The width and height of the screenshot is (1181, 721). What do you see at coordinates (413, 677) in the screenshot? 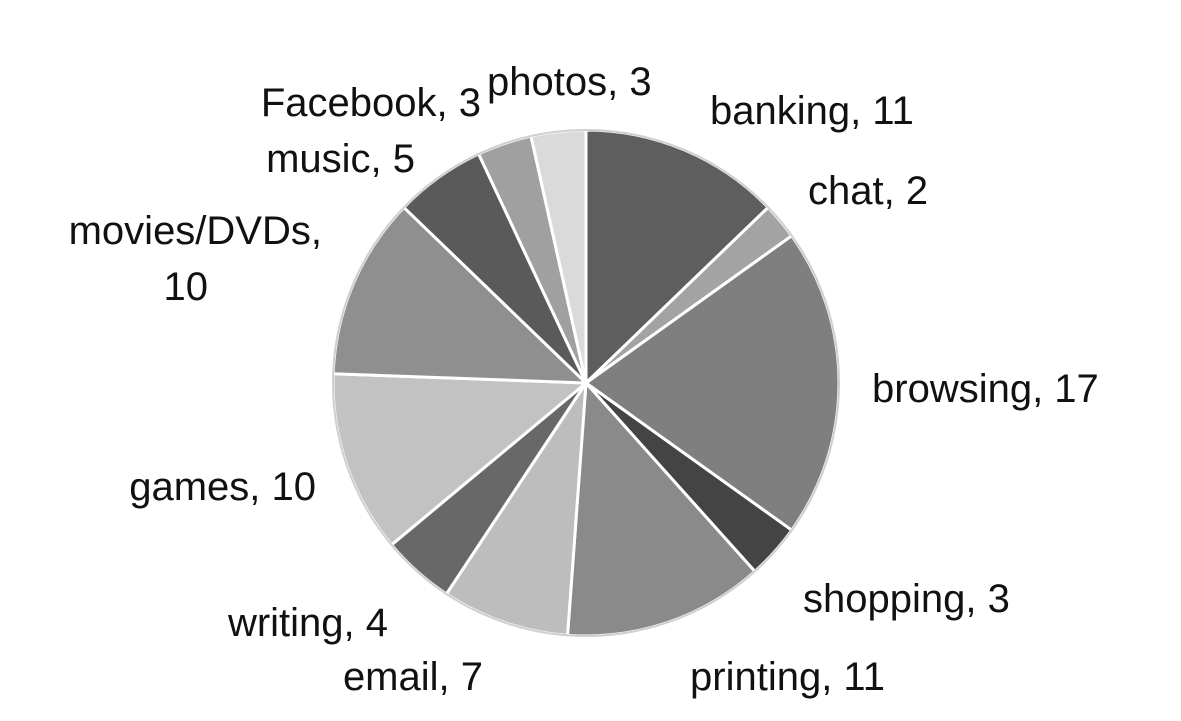
I see `label-email: email, 7` at bounding box center [413, 677].